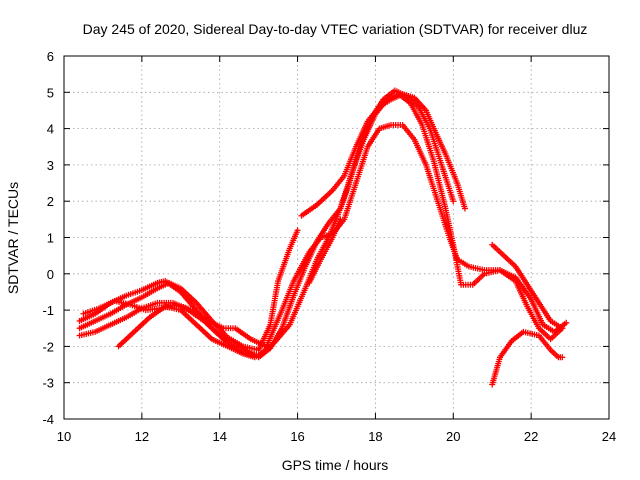 Image resolution: width=640 pixels, height=480 pixels. Describe the element at coordinates (375, 436) in the screenshot. I see `x-tick-label: 18` at that location.